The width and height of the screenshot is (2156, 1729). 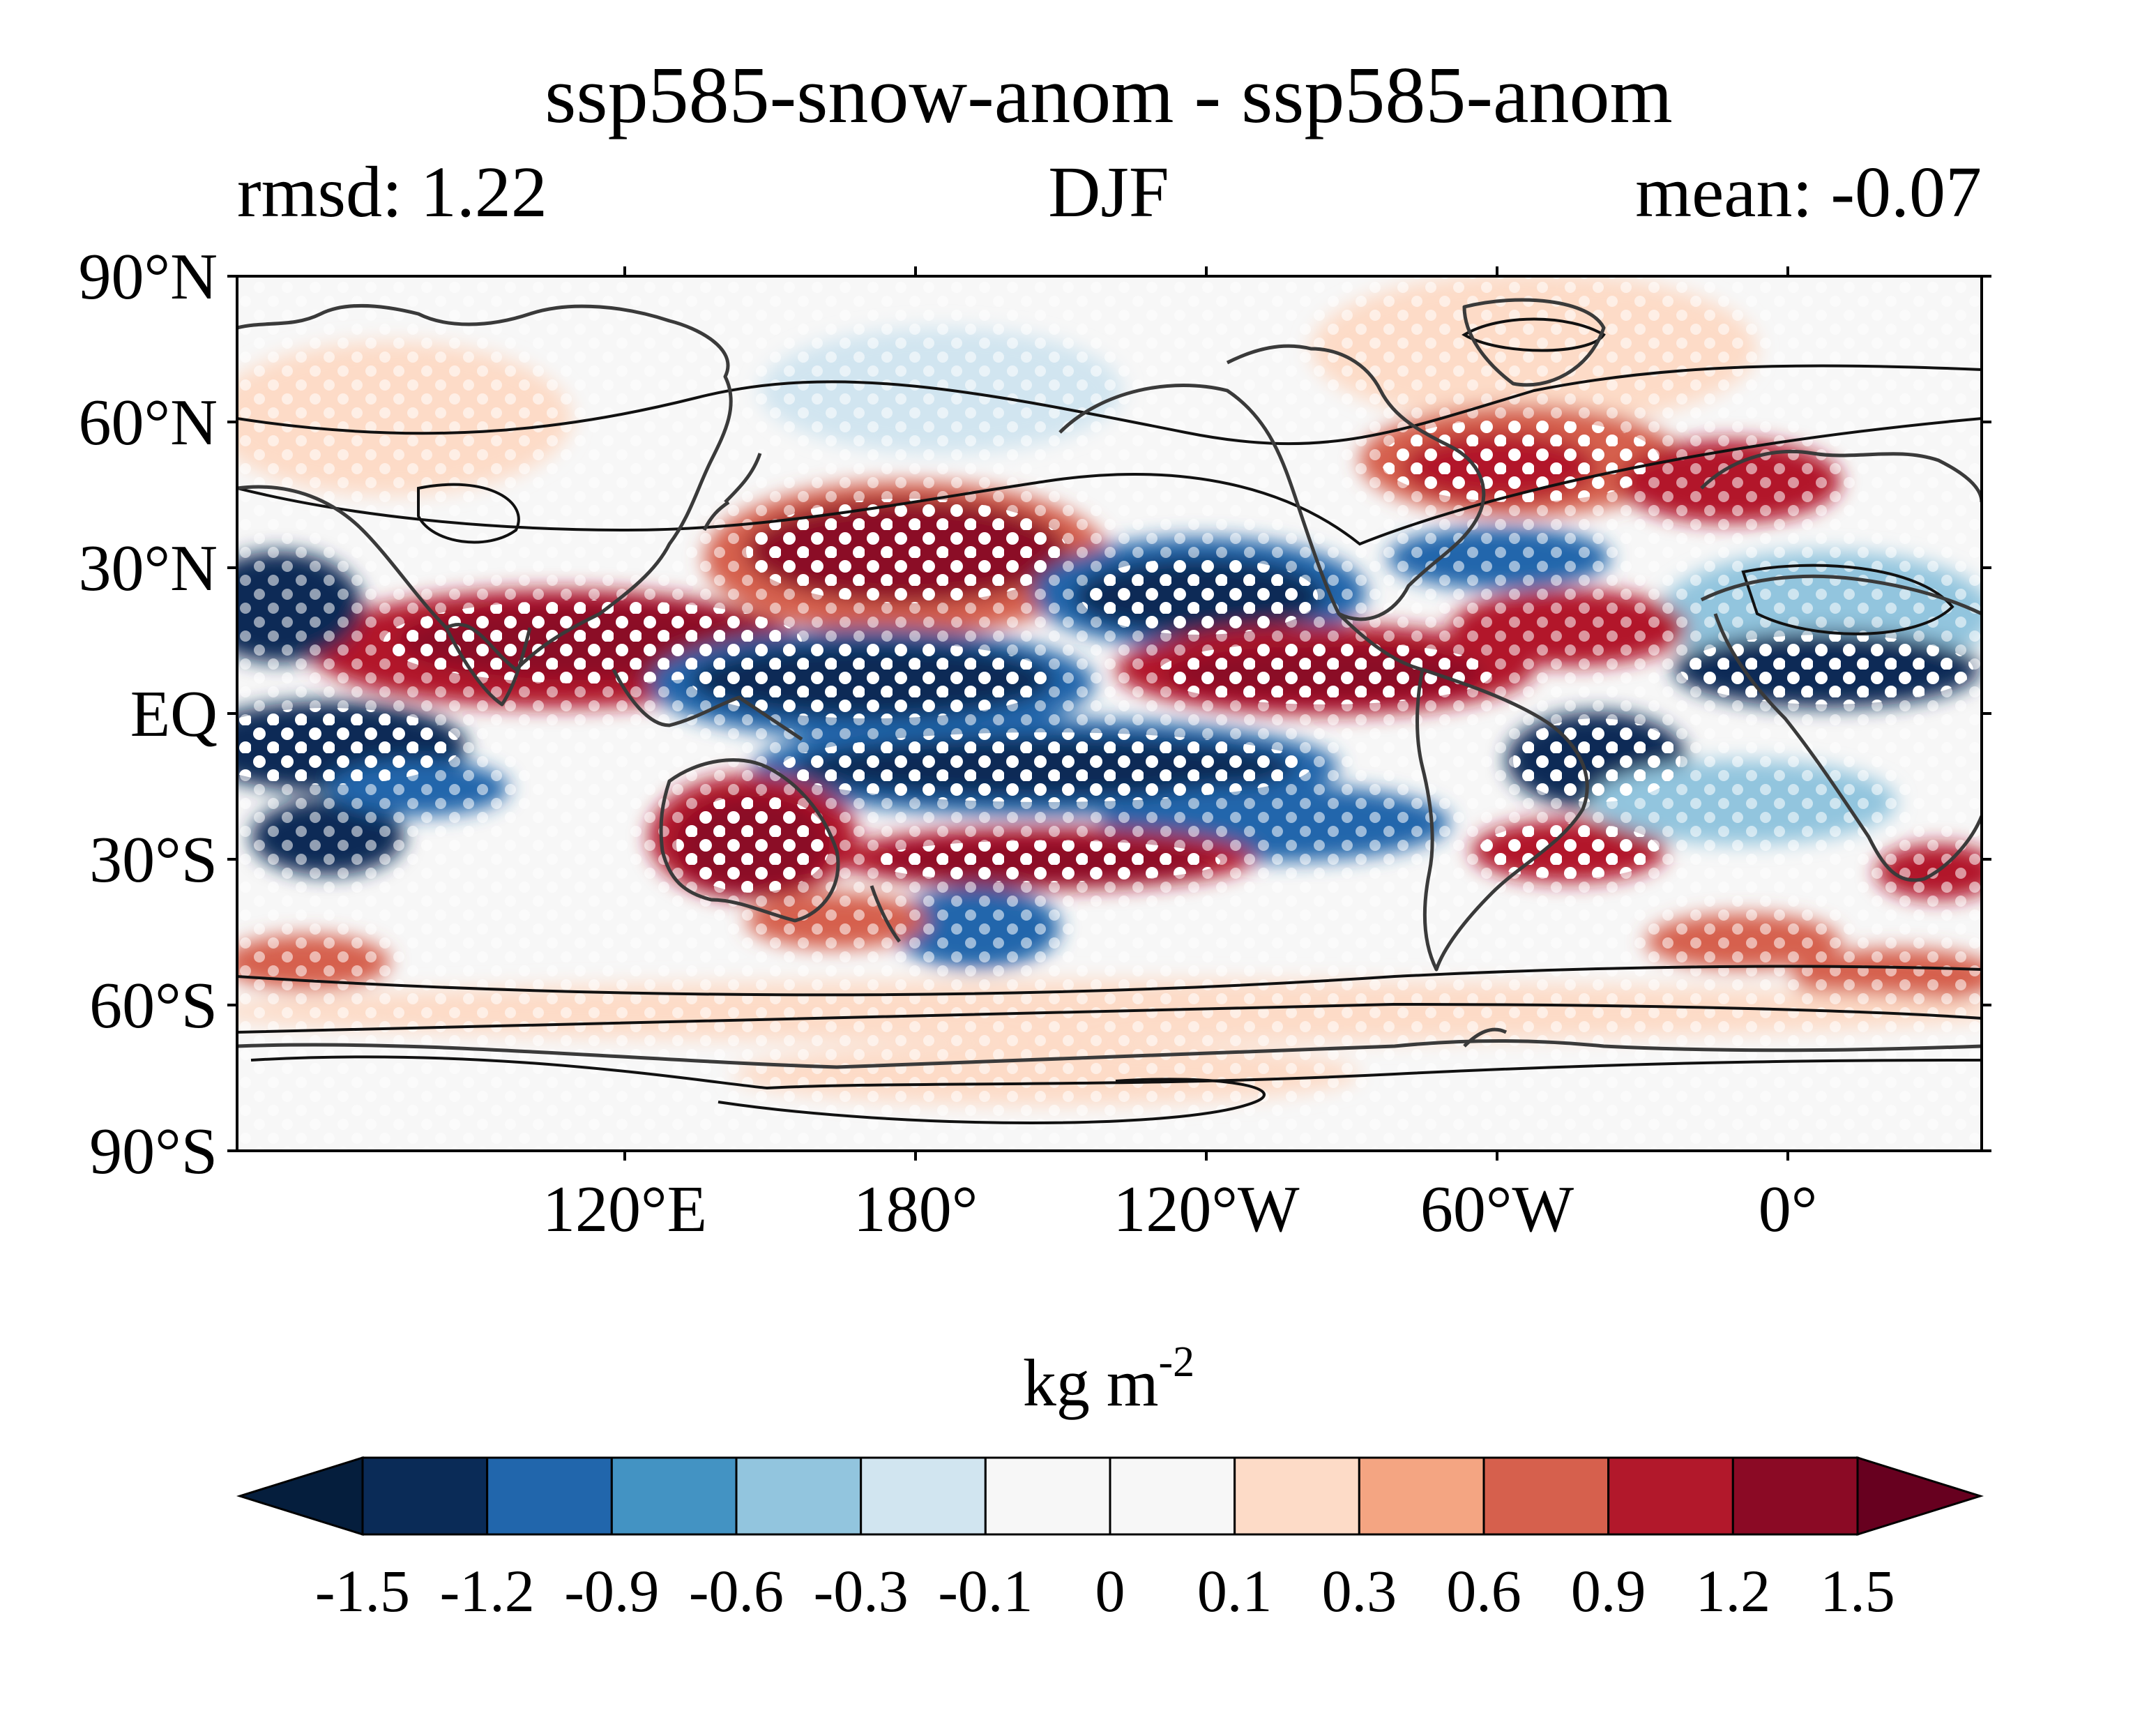 What do you see at coordinates (1272, 482) in the screenshot?
I see `coast-north-america` at bounding box center [1272, 482].